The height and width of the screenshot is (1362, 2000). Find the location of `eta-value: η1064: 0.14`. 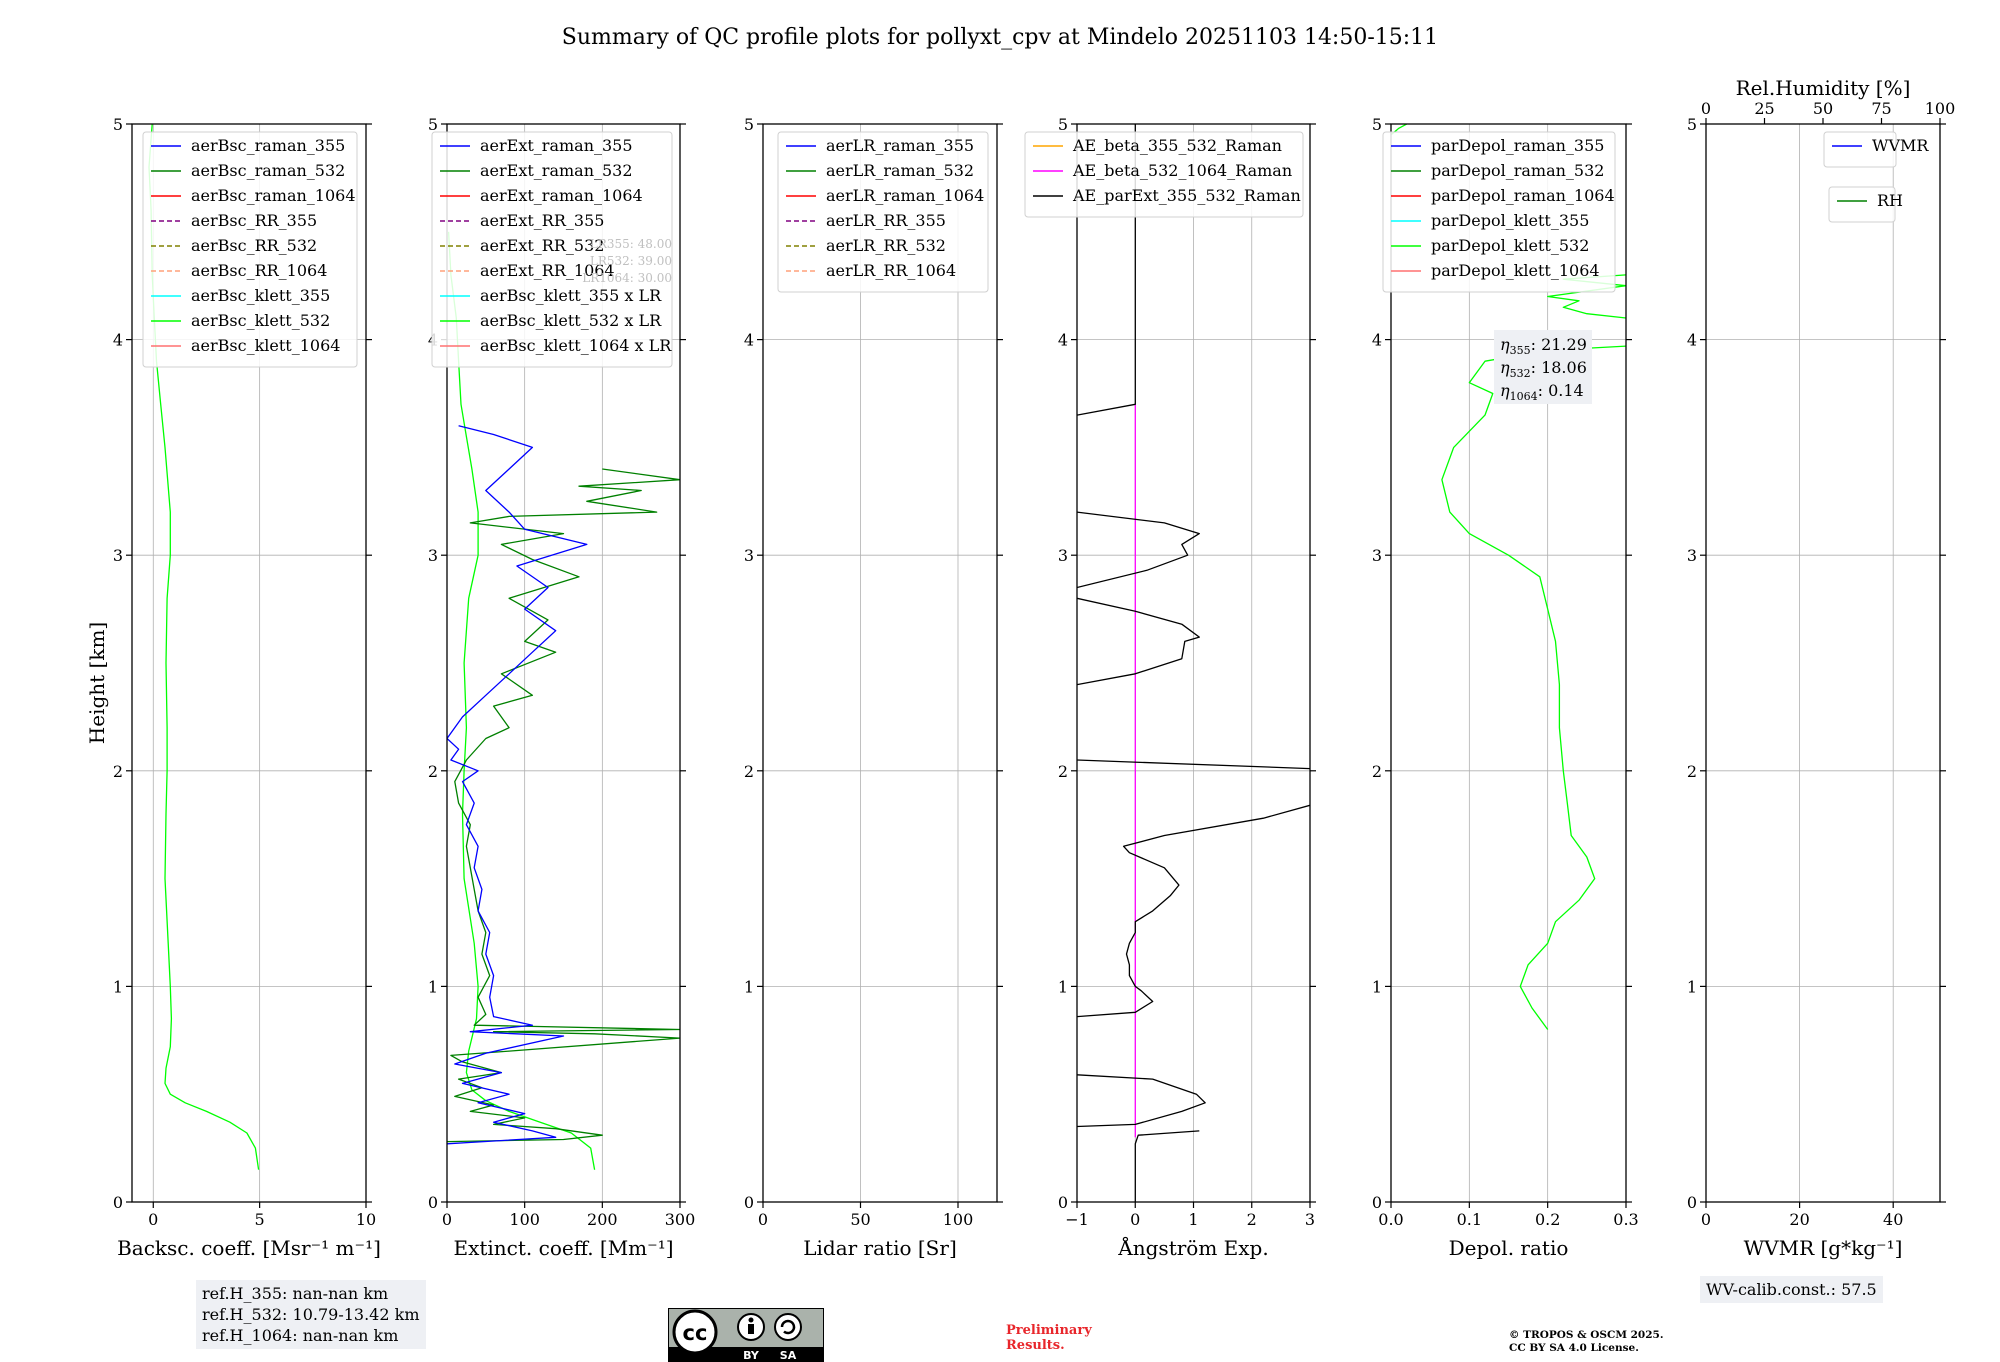

eta-value: η1064: 0.14 is located at coordinates (1542, 392).